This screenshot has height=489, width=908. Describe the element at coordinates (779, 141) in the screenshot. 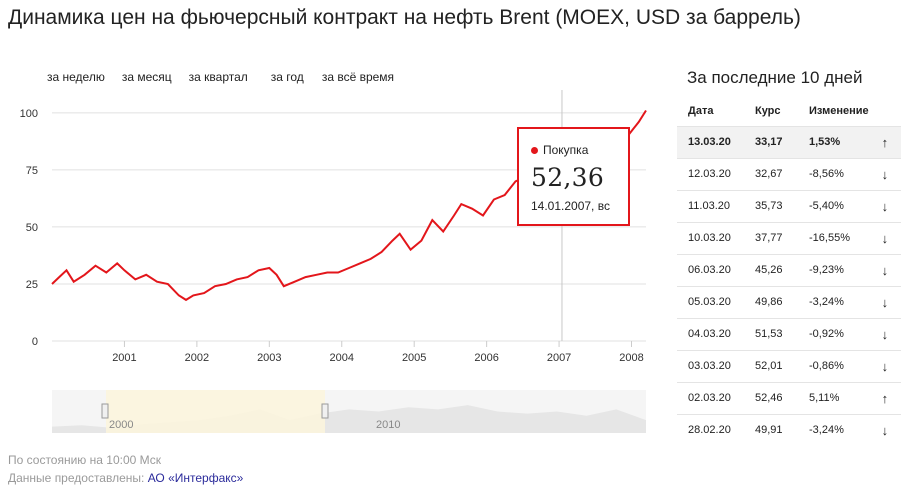

I see `history-rate: 33,17` at that location.